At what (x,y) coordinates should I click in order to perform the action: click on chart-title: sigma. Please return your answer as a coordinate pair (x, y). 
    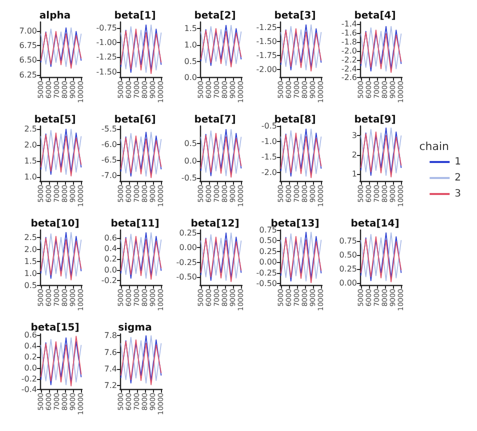
    Looking at the image, I should click on (135, 328).